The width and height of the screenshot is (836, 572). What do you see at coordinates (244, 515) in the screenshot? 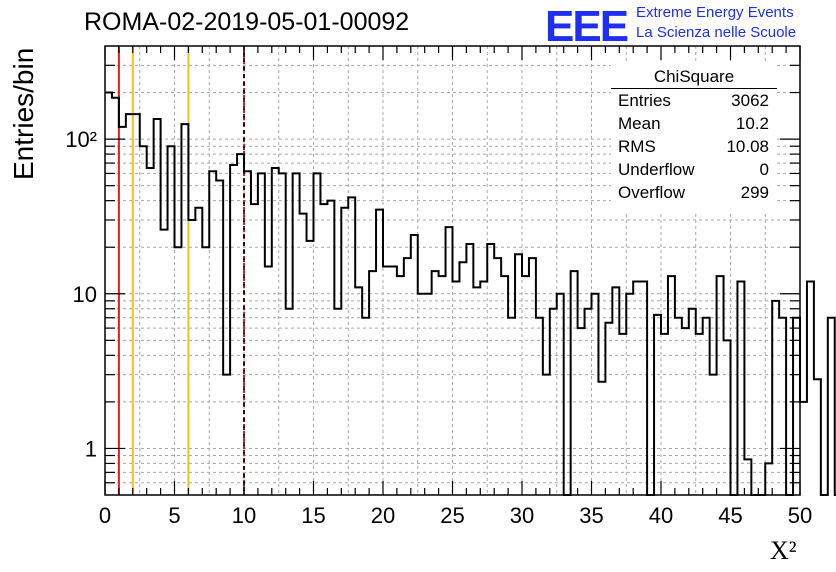
I see `x-tick-label: 10` at bounding box center [244, 515].